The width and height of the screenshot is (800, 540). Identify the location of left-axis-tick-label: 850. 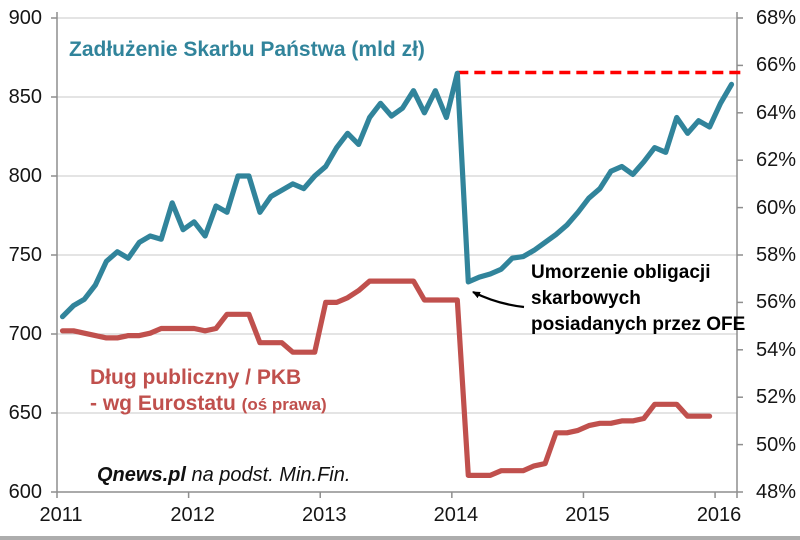
(25, 97).